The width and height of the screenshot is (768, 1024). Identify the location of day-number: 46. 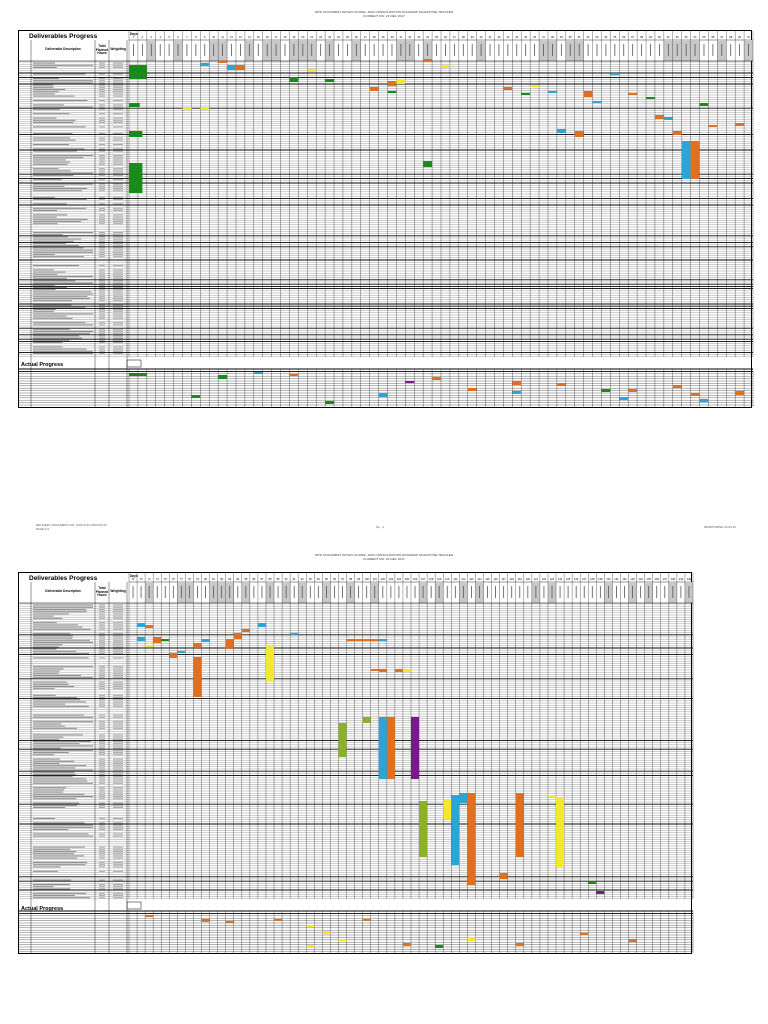
(534, 37).